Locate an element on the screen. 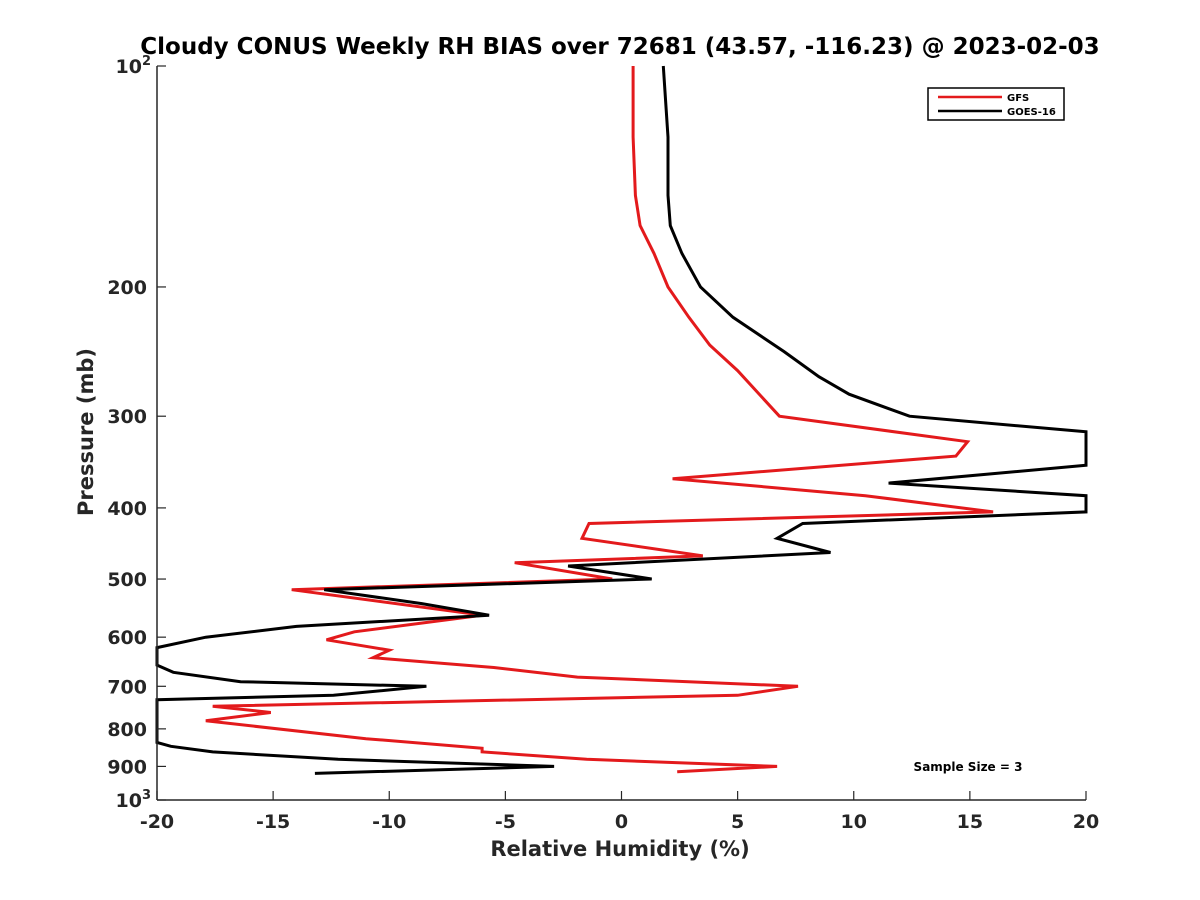 The image size is (1200, 900). y-tick-label: 600 is located at coordinates (127, 638).